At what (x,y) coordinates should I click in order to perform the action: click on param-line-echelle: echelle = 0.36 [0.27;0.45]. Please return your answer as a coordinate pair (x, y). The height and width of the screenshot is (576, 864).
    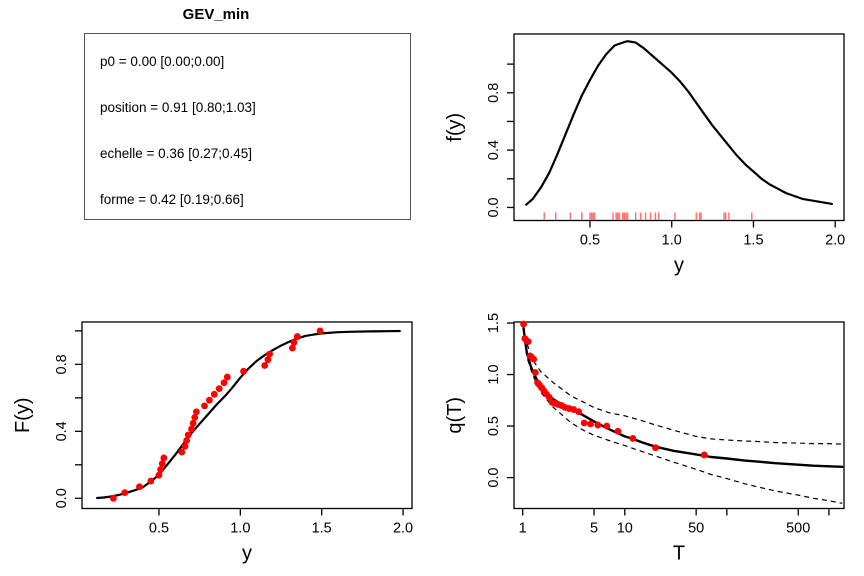
    Looking at the image, I should click on (176, 153).